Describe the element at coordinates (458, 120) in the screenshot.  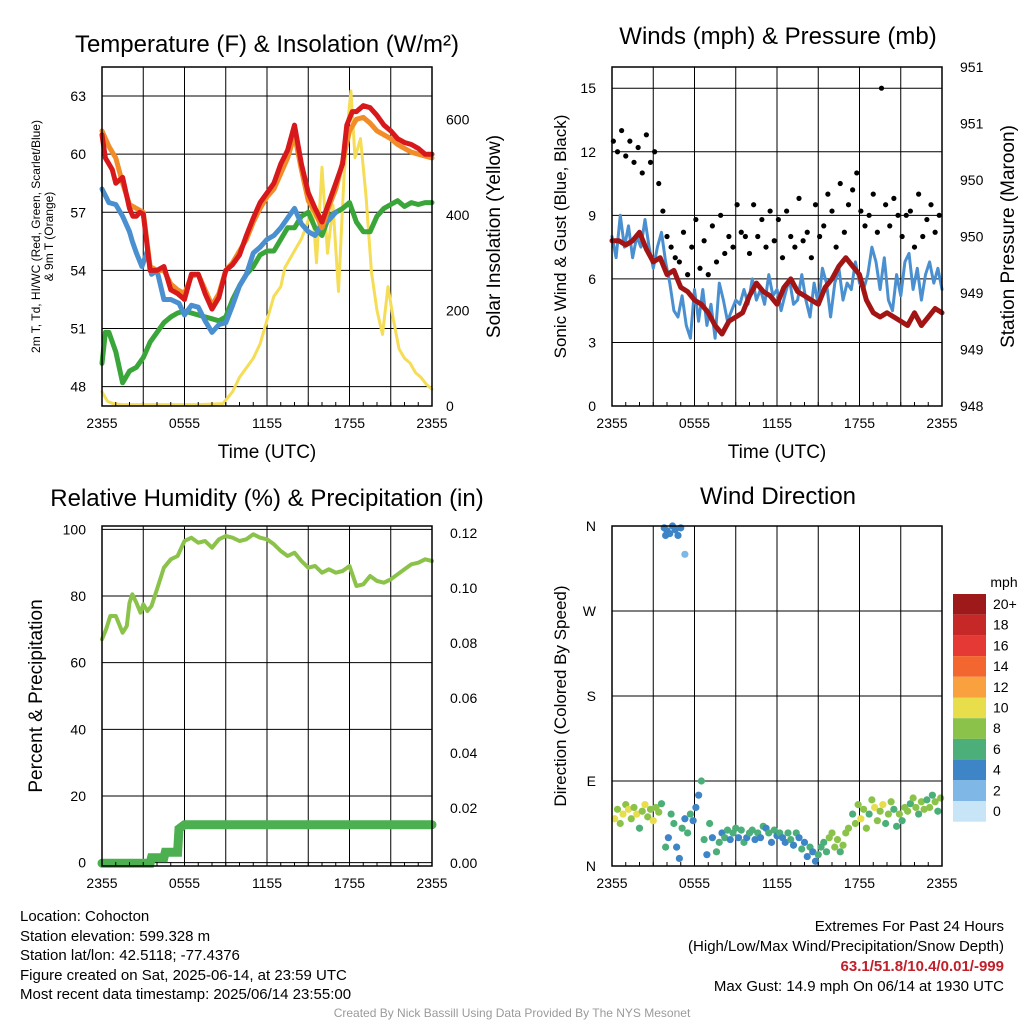
I see `solar-y-tick-label: 600` at that location.